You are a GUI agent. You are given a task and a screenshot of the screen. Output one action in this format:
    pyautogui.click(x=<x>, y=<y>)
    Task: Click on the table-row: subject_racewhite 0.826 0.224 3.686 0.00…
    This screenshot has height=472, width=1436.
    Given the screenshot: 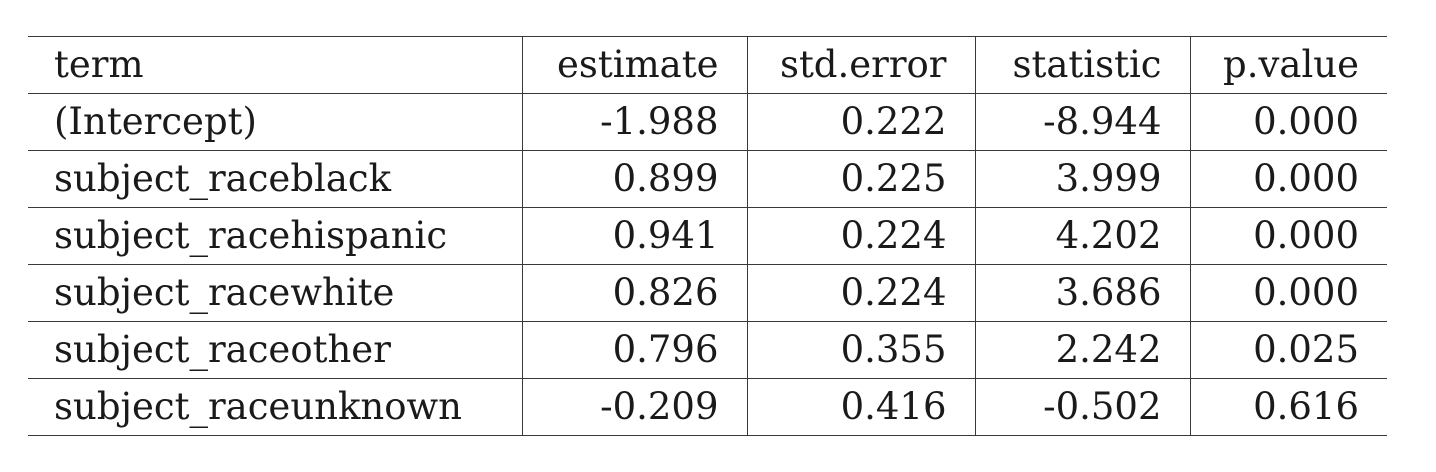 What is the action you would take?
    pyautogui.click(x=707, y=293)
    